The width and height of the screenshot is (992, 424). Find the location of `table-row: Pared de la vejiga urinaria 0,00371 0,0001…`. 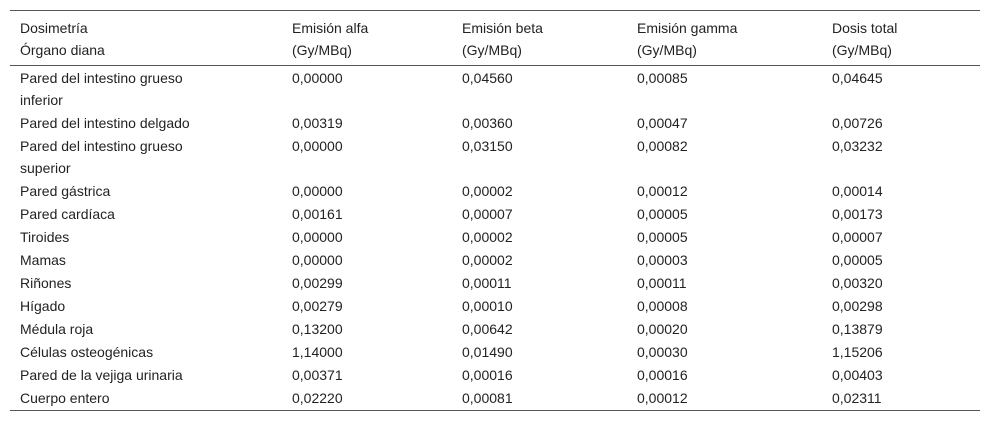

table-row: Pared de la vejiga urinaria 0,00371 0,0001… is located at coordinates (495, 375).